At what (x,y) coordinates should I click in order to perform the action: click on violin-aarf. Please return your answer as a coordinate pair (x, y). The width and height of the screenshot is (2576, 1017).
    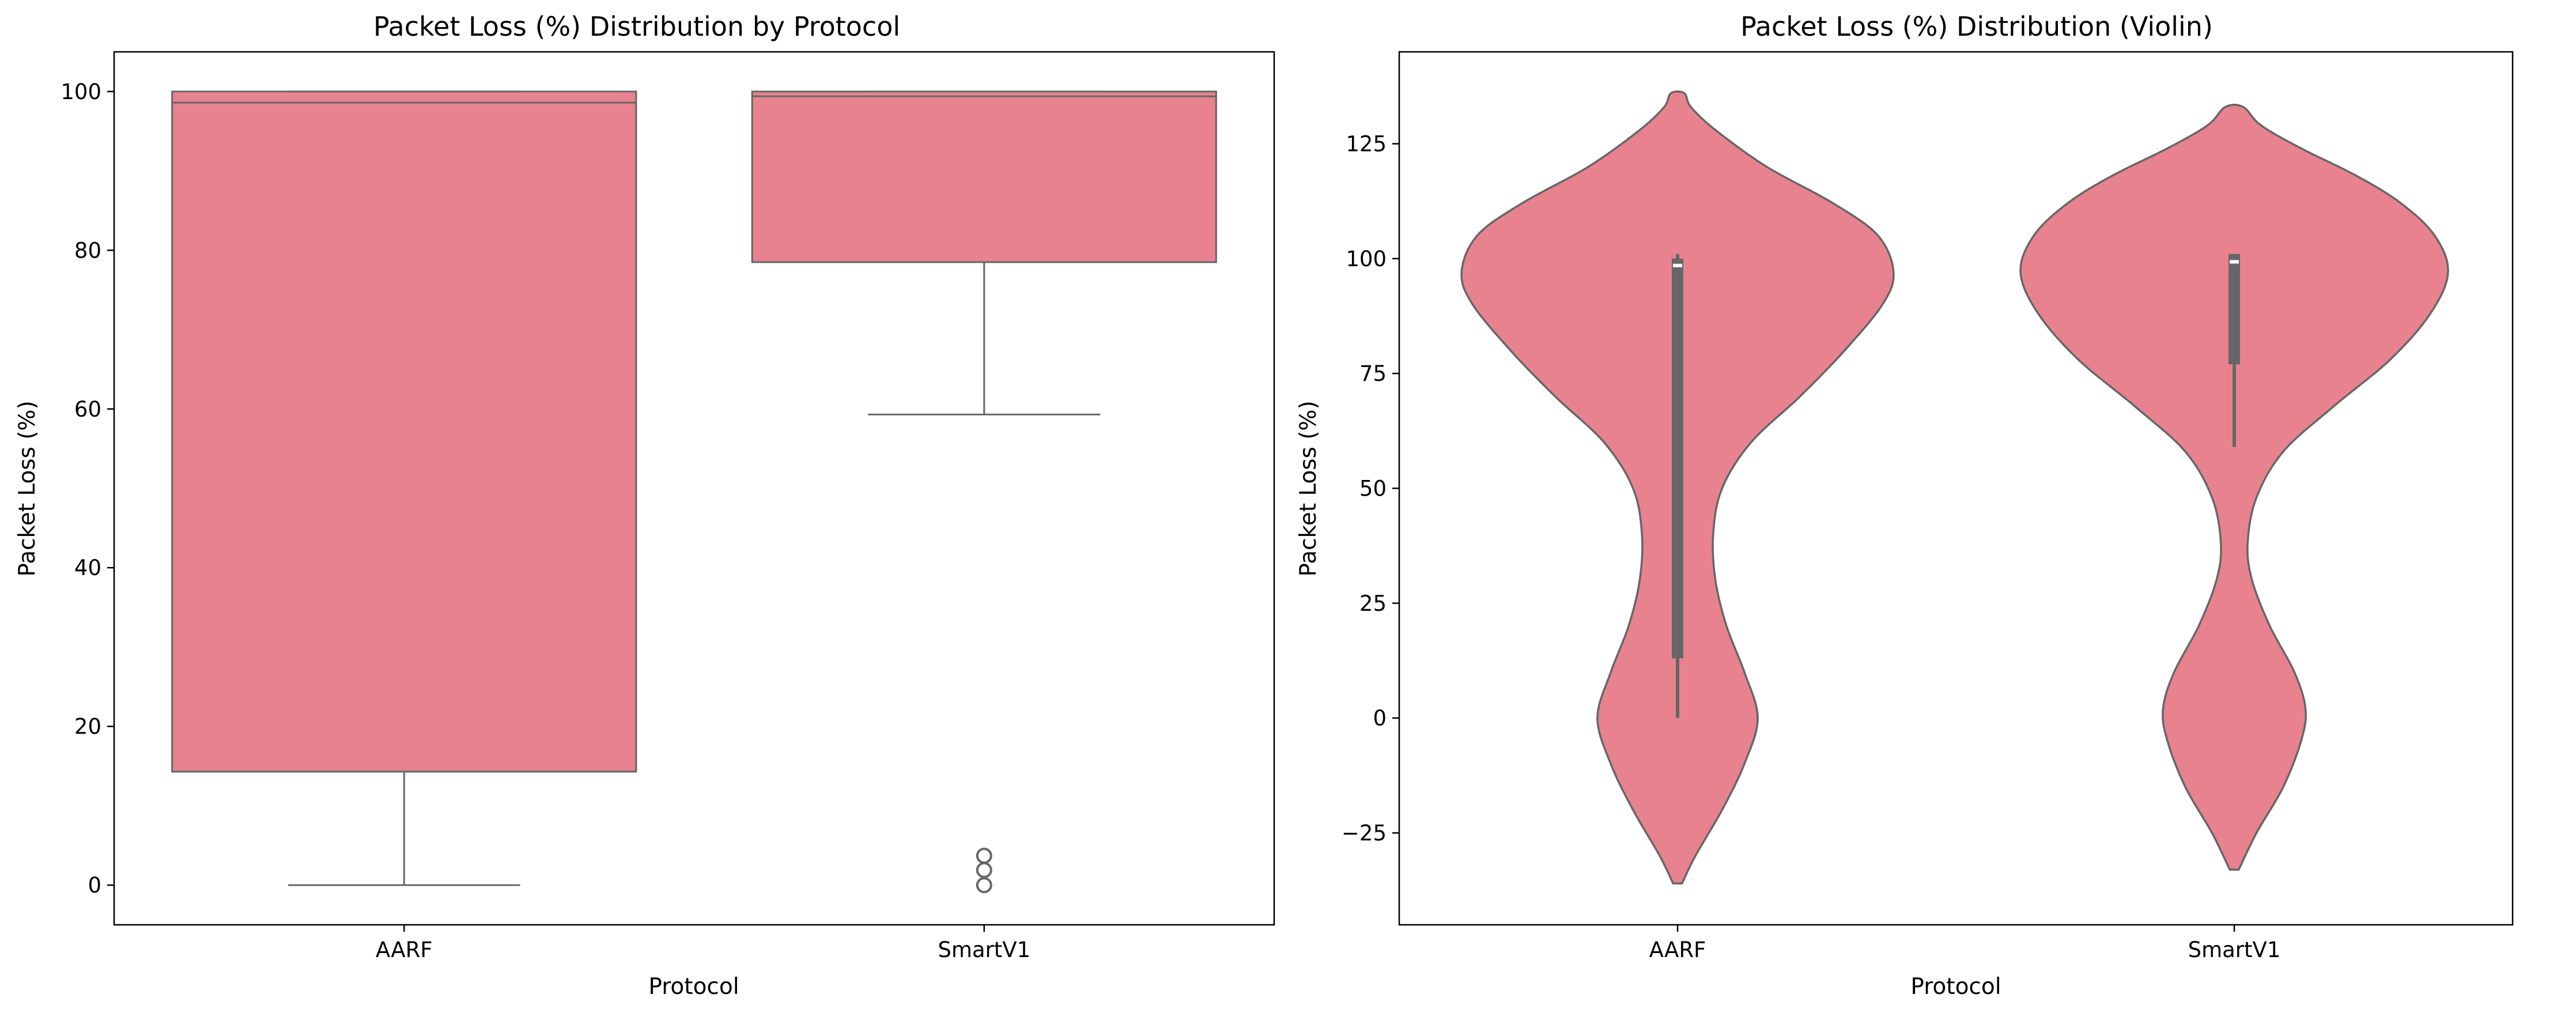
    Looking at the image, I should click on (1677, 487).